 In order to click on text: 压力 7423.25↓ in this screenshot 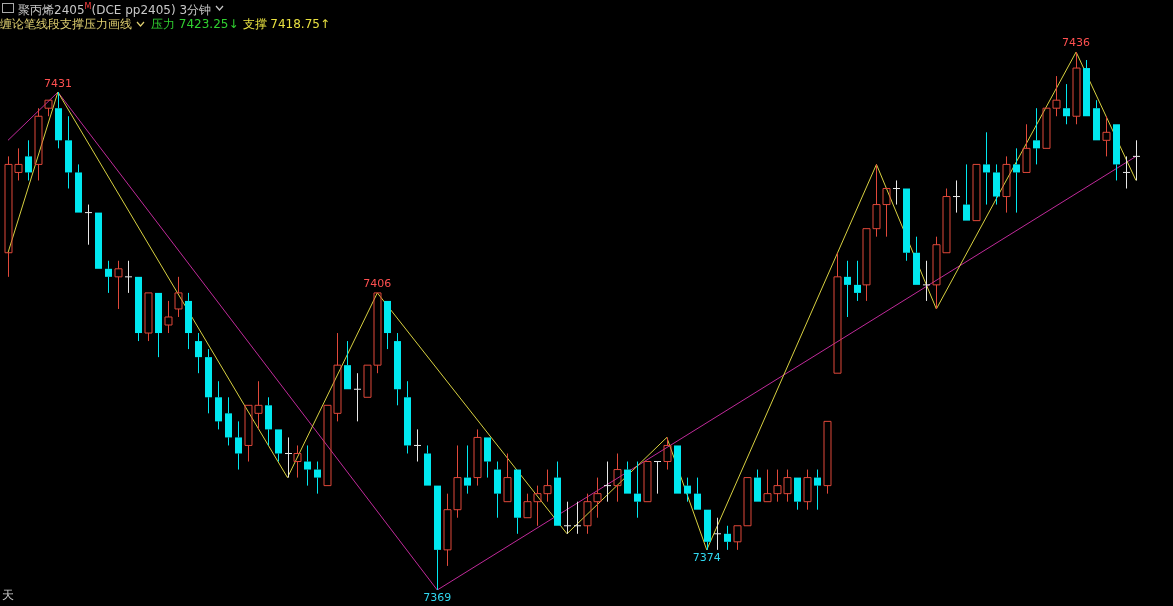, I will do `click(195, 24)`.